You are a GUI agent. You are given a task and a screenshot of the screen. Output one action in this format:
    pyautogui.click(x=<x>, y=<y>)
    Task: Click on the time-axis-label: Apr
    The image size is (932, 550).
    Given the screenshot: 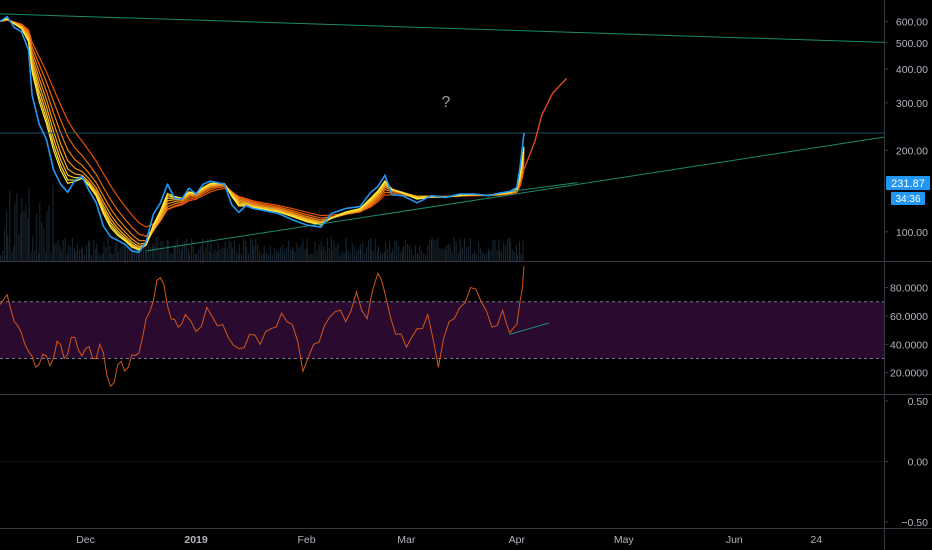 What is the action you would take?
    pyautogui.click(x=517, y=540)
    